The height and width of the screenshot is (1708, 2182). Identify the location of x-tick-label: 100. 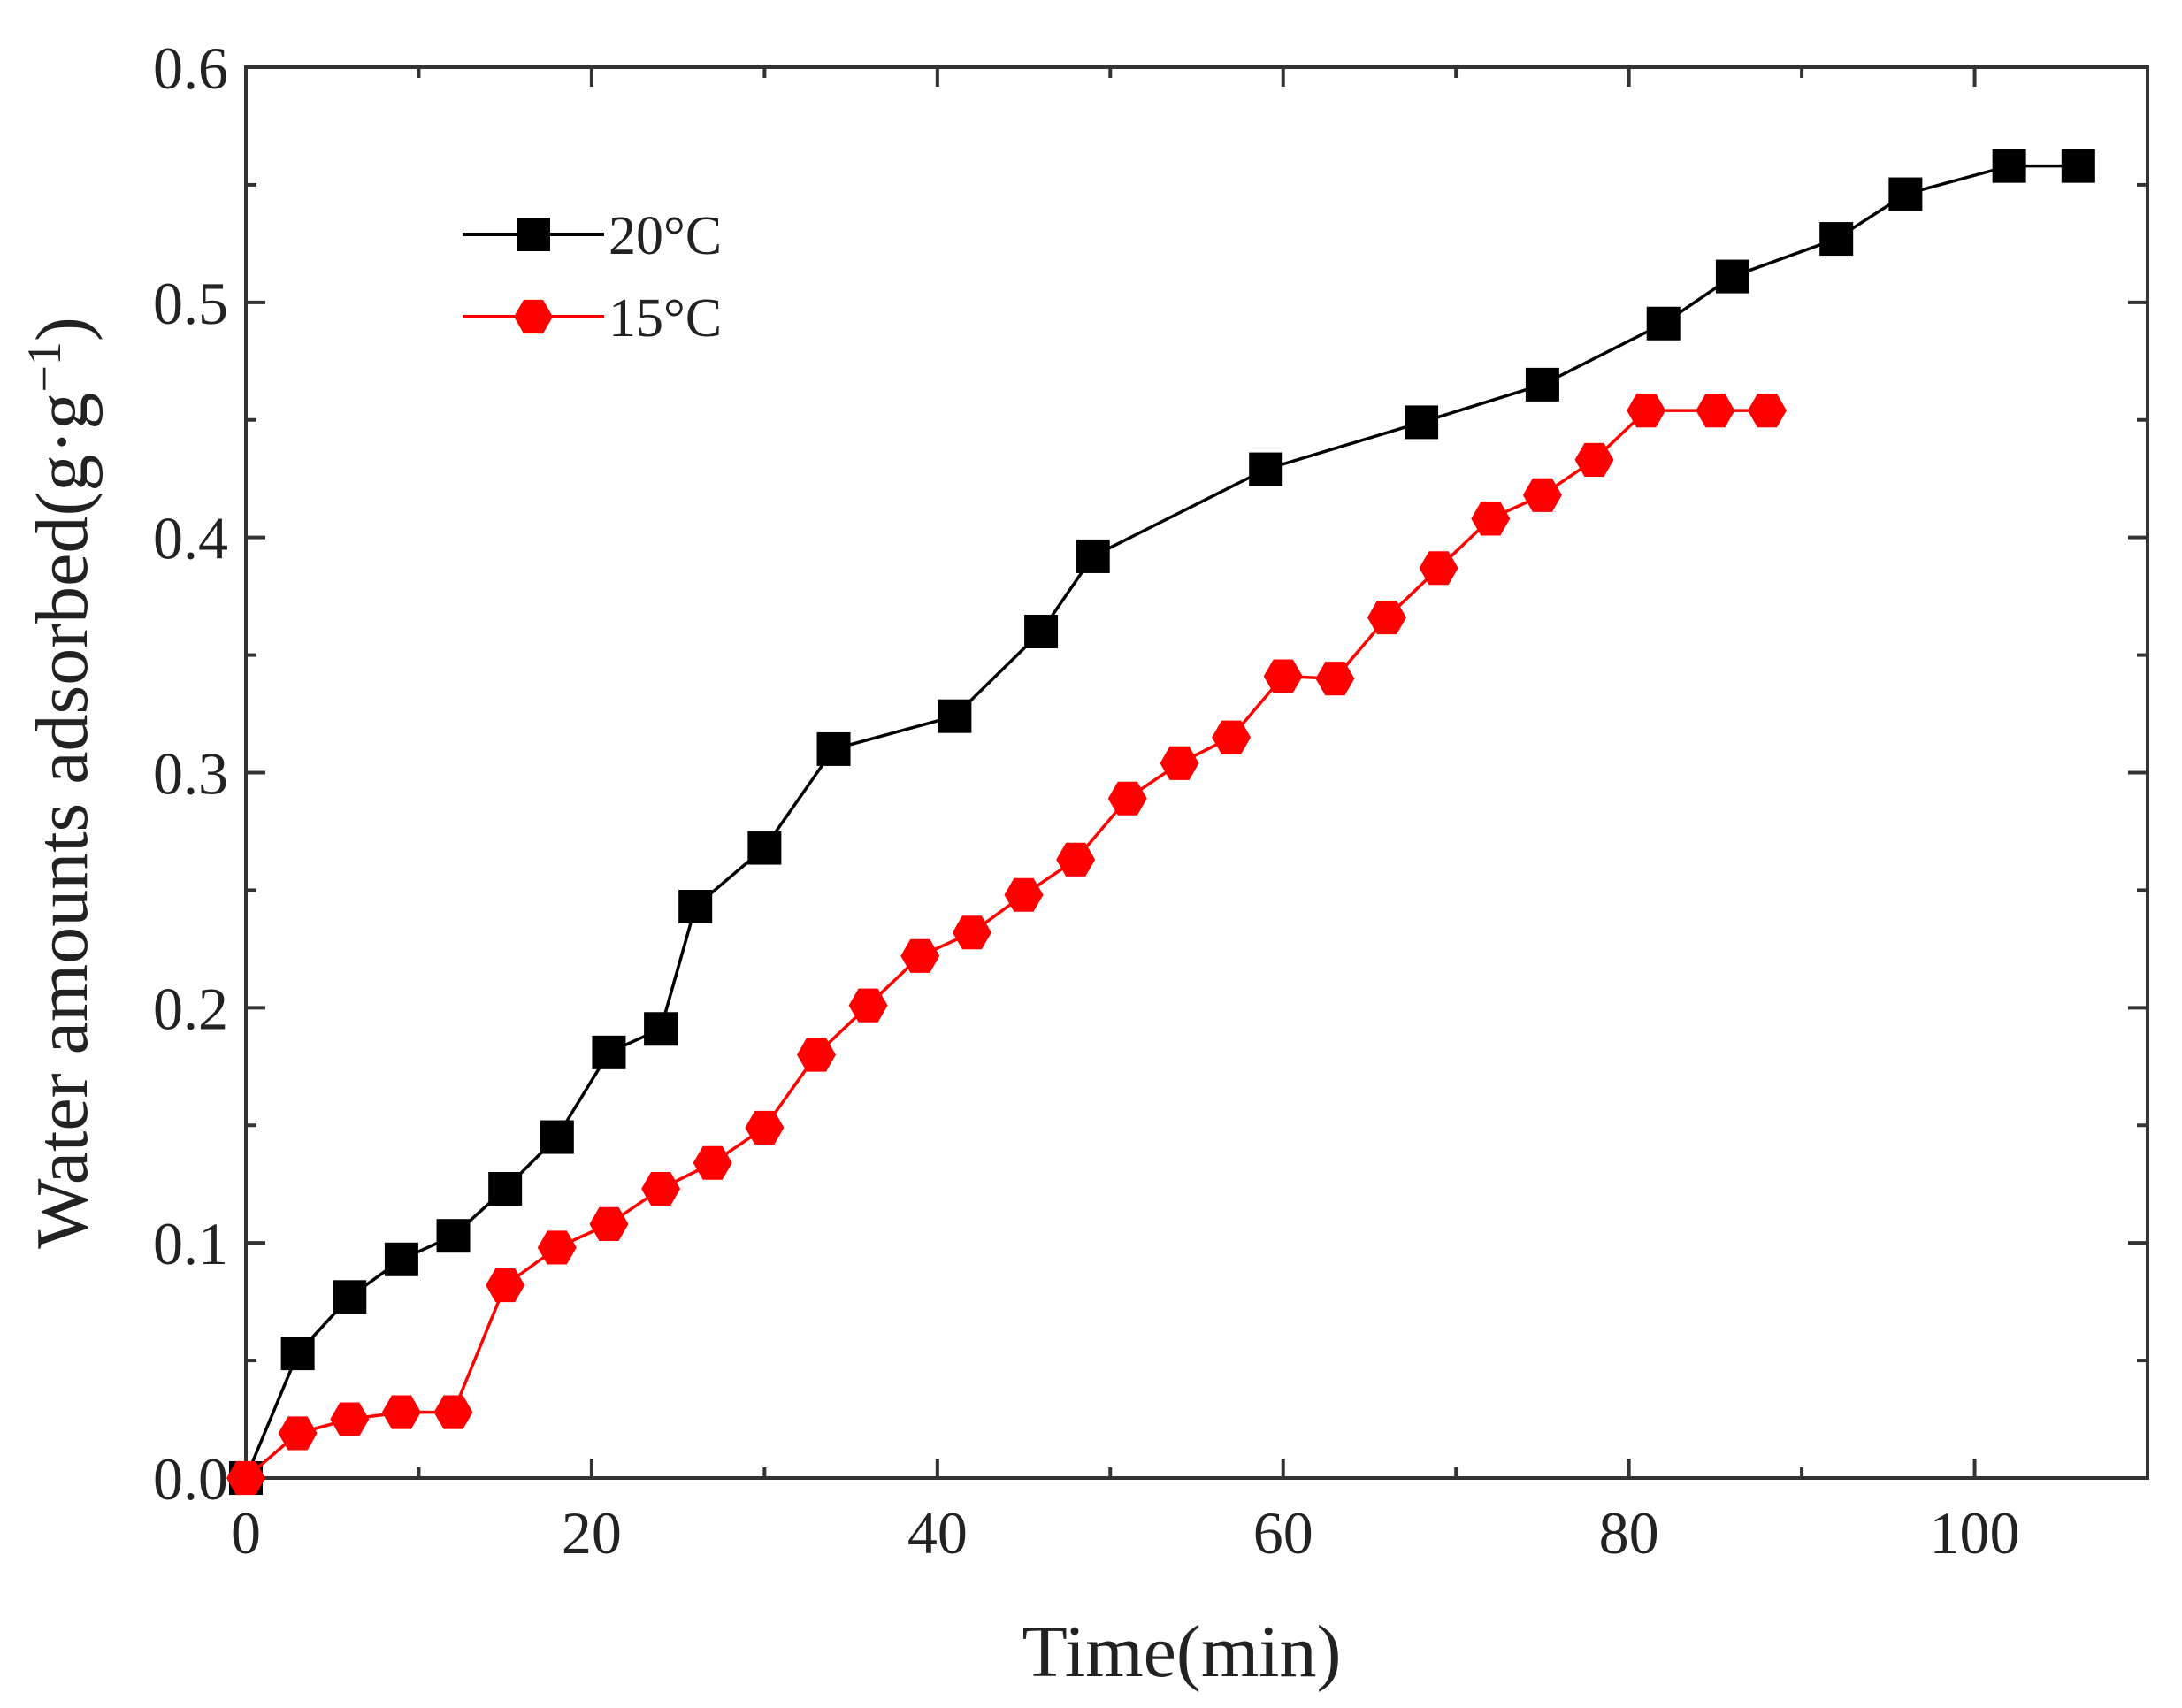
(1975, 1533).